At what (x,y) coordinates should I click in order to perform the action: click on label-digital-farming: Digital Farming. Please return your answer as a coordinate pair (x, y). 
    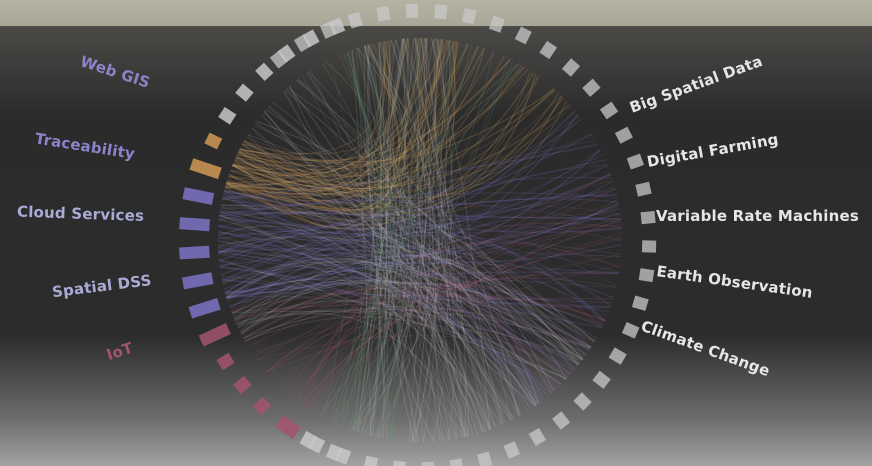
    Looking at the image, I should click on (713, 150).